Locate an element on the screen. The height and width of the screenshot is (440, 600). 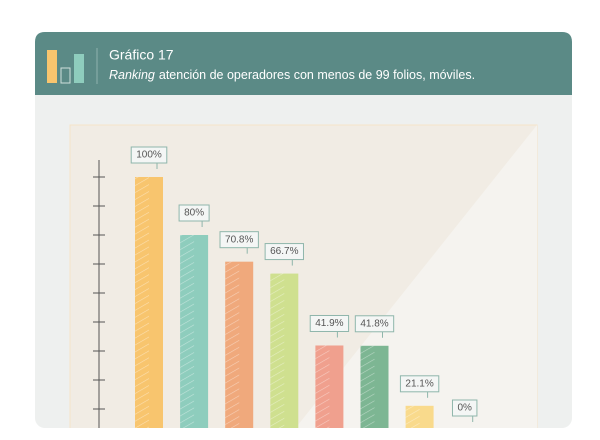
chart-title: Gráfico 17 is located at coordinates (141, 55).